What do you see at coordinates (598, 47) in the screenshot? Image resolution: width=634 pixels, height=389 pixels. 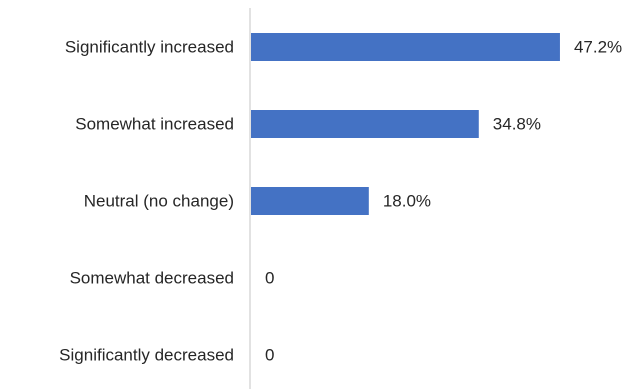 I see `data-label: 47.2%` at bounding box center [598, 47].